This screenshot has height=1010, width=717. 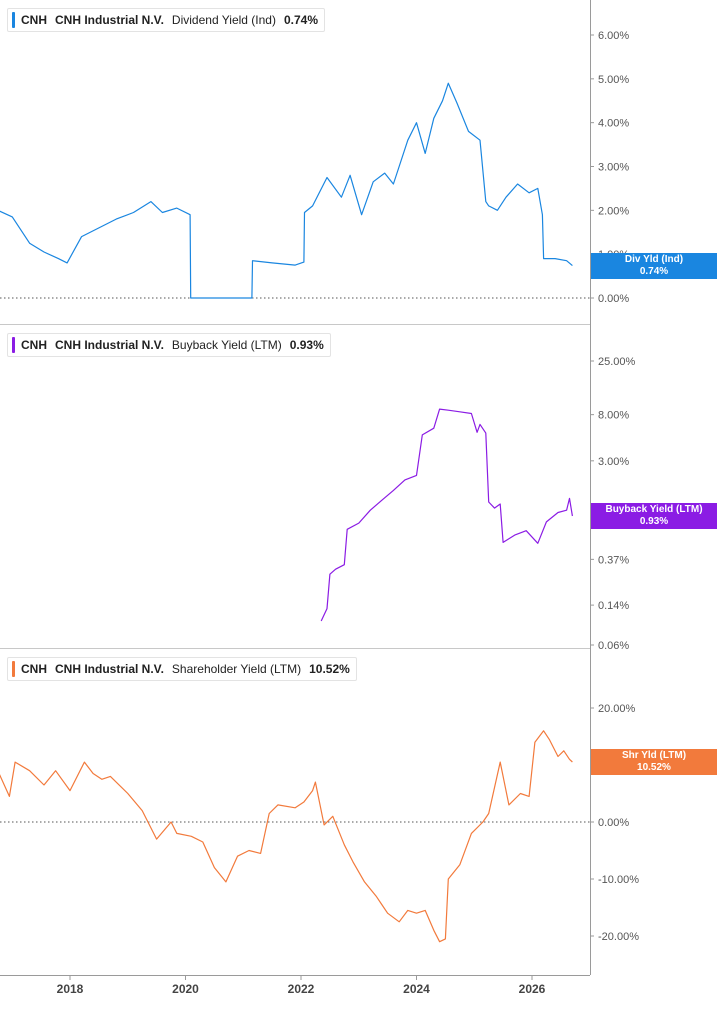 What do you see at coordinates (223, 20) in the screenshot?
I see `legend-metric: Dividend Yield (Ind)` at bounding box center [223, 20].